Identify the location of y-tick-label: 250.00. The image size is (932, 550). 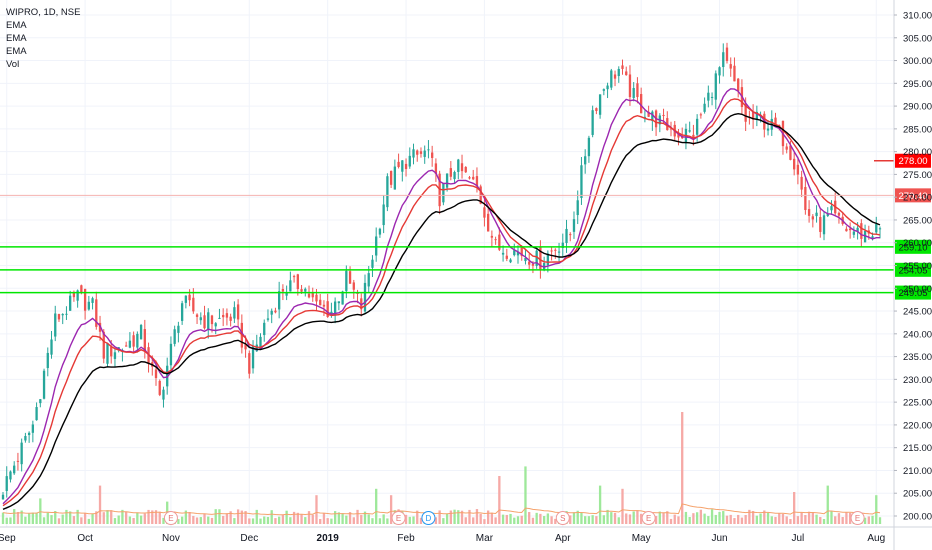
(917, 289).